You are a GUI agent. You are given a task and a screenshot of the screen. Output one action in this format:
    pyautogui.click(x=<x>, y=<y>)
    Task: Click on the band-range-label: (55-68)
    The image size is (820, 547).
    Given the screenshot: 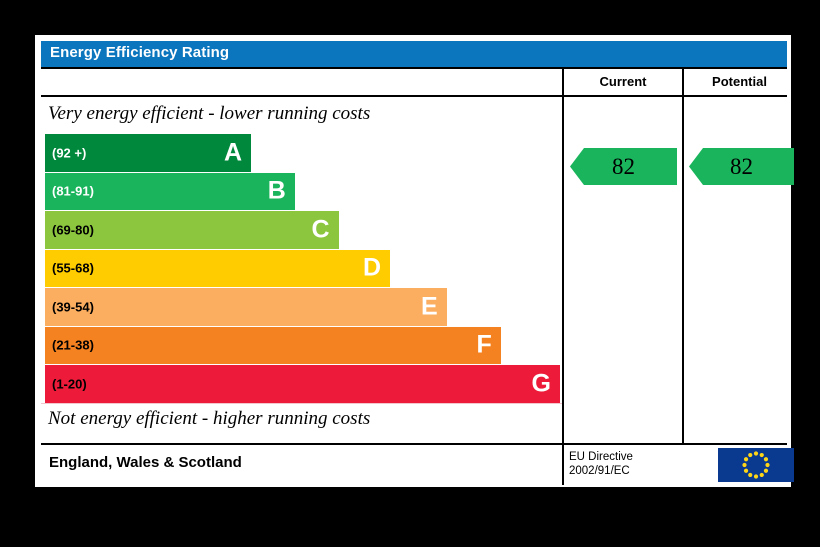 What is the action you would take?
    pyautogui.click(x=73, y=268)
    